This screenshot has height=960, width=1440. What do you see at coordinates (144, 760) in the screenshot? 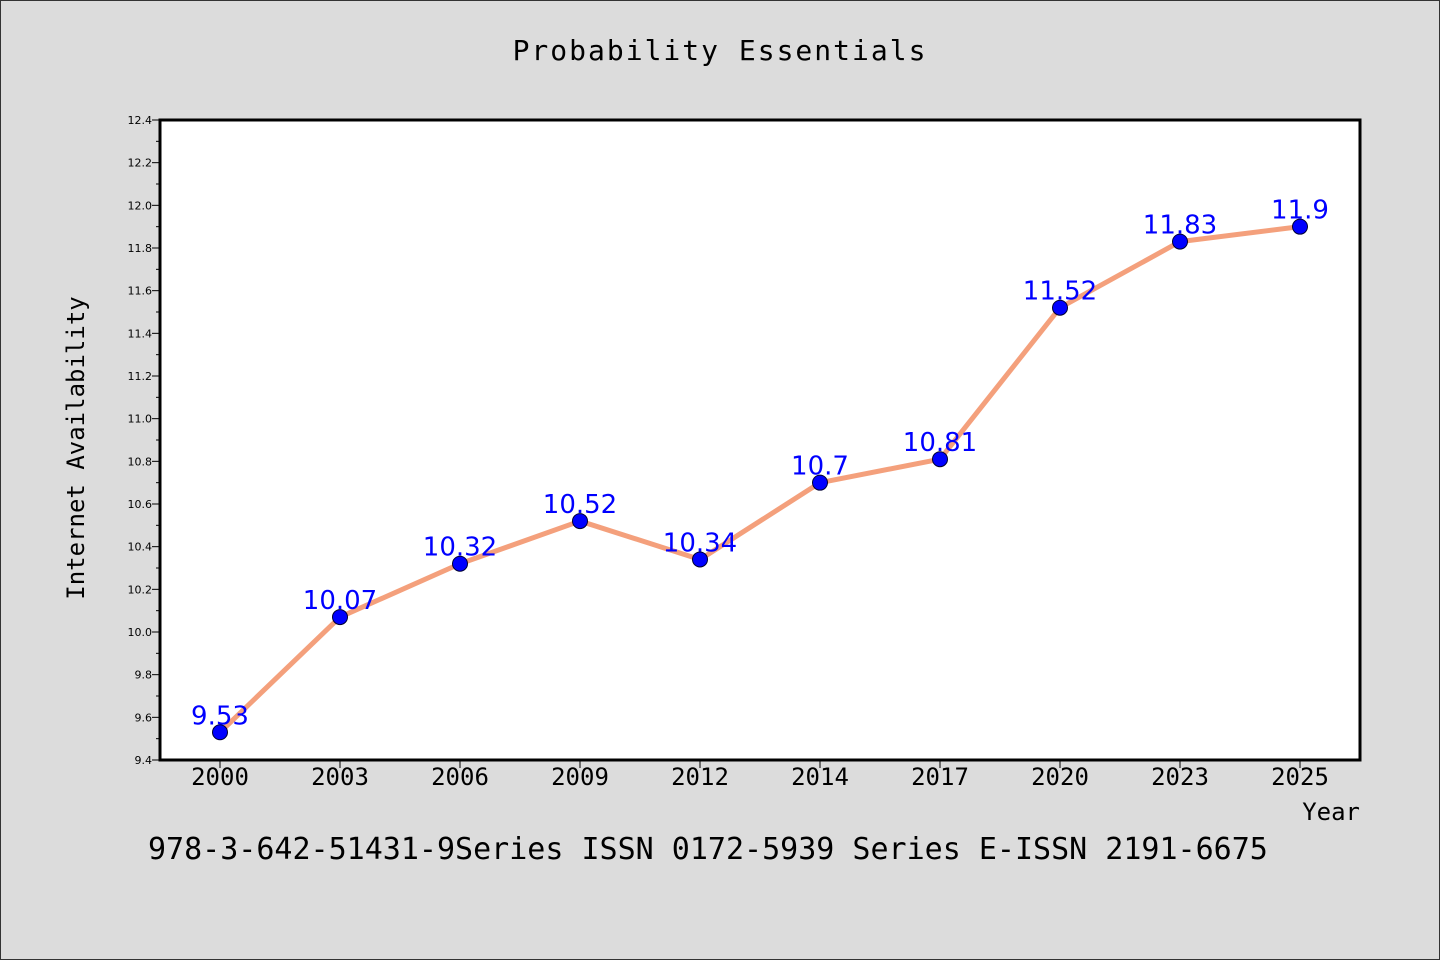
I see `y-tick-label: 9.4` at bounding box center [144, 760].